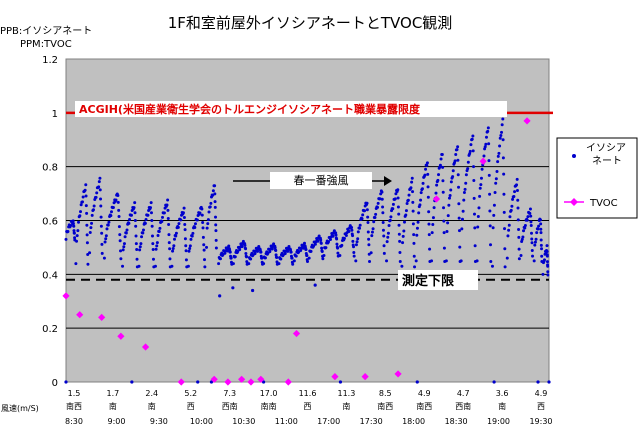 The width and height of the screenshot is (640, 432). What do you see at coordinates (574, 202) in the screenshot?
I see `legend-tvoc-marker` at bounding box center [574, 202].